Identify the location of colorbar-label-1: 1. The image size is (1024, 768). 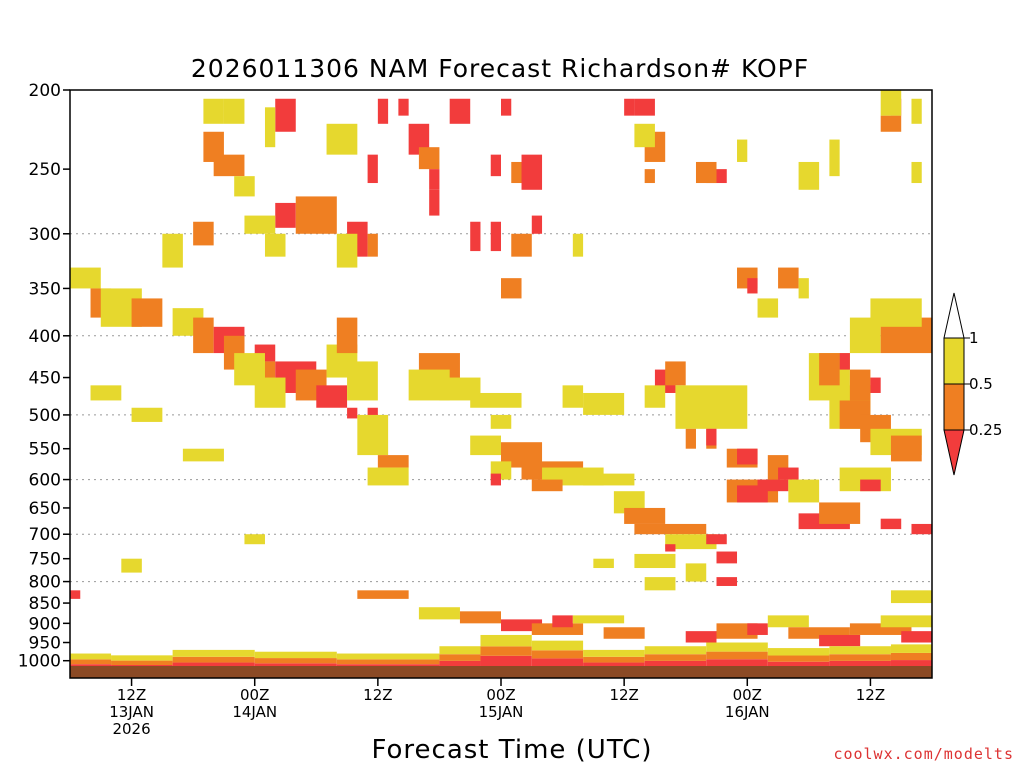
(974, 338).